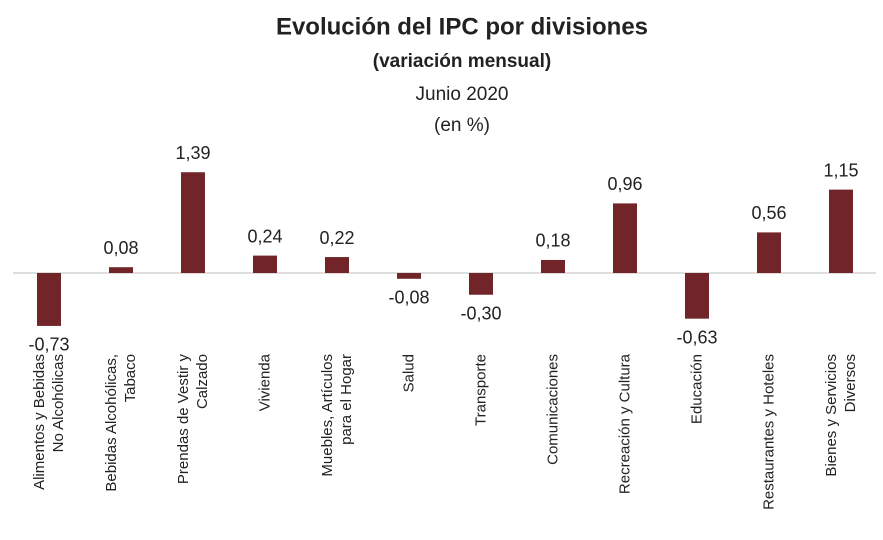  Describe the element at coordinates (336, 238) in the screenshot. I see `value-label: 0,22` at that location.